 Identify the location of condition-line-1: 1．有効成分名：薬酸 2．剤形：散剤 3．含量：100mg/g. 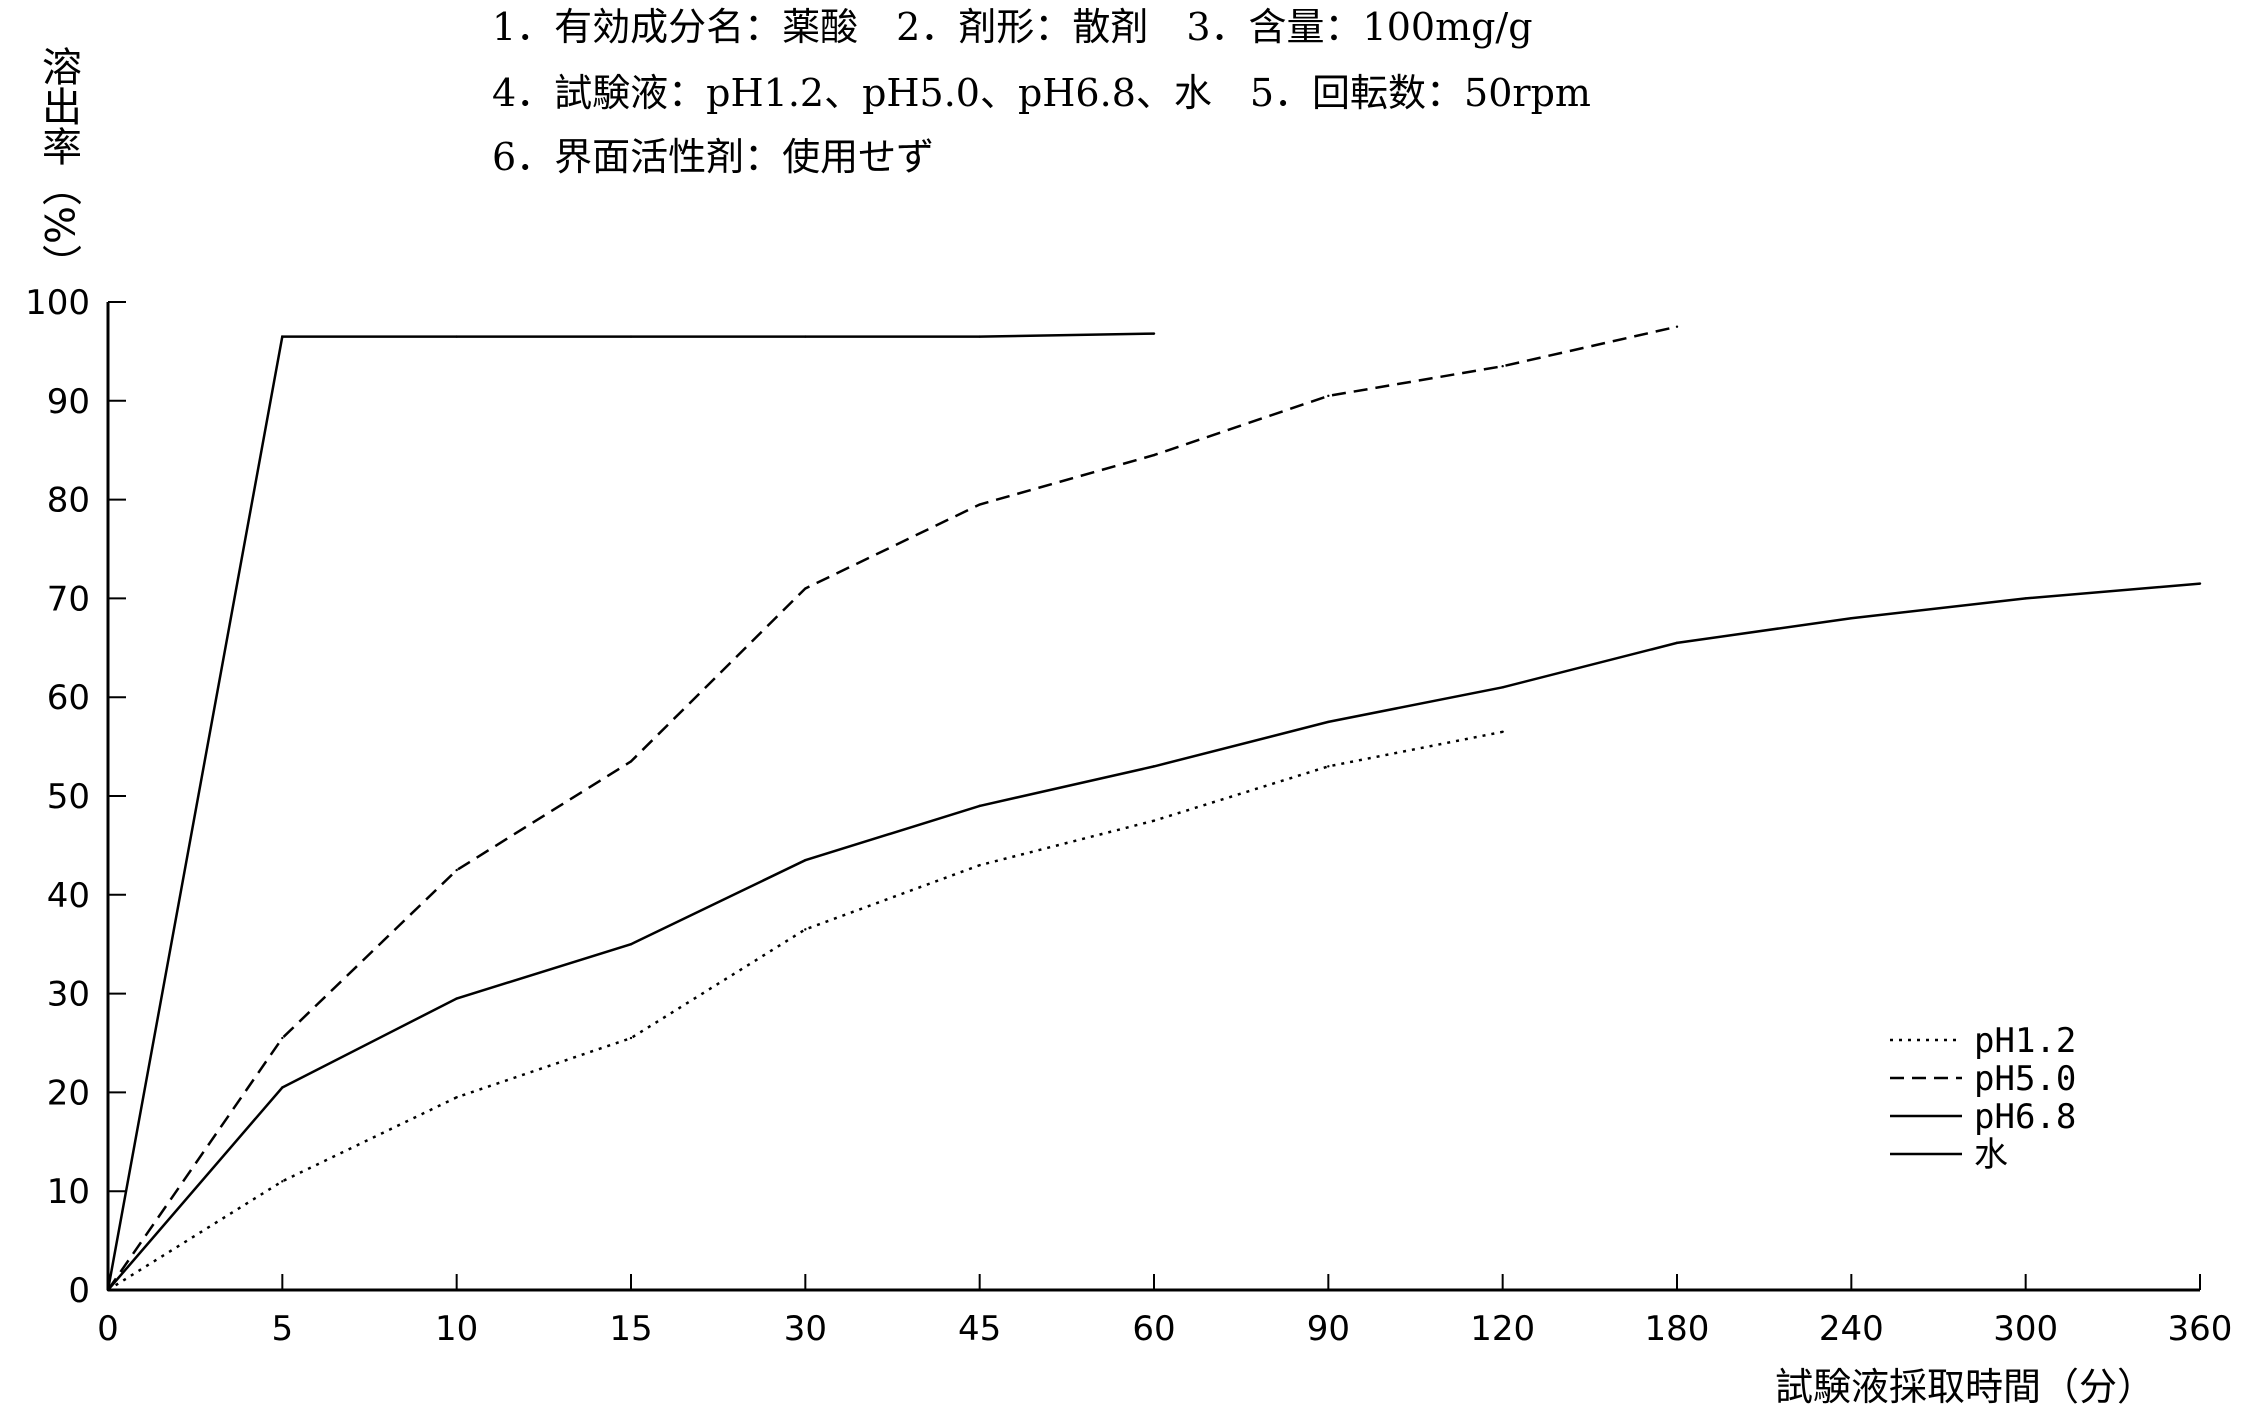
(1012, 27).